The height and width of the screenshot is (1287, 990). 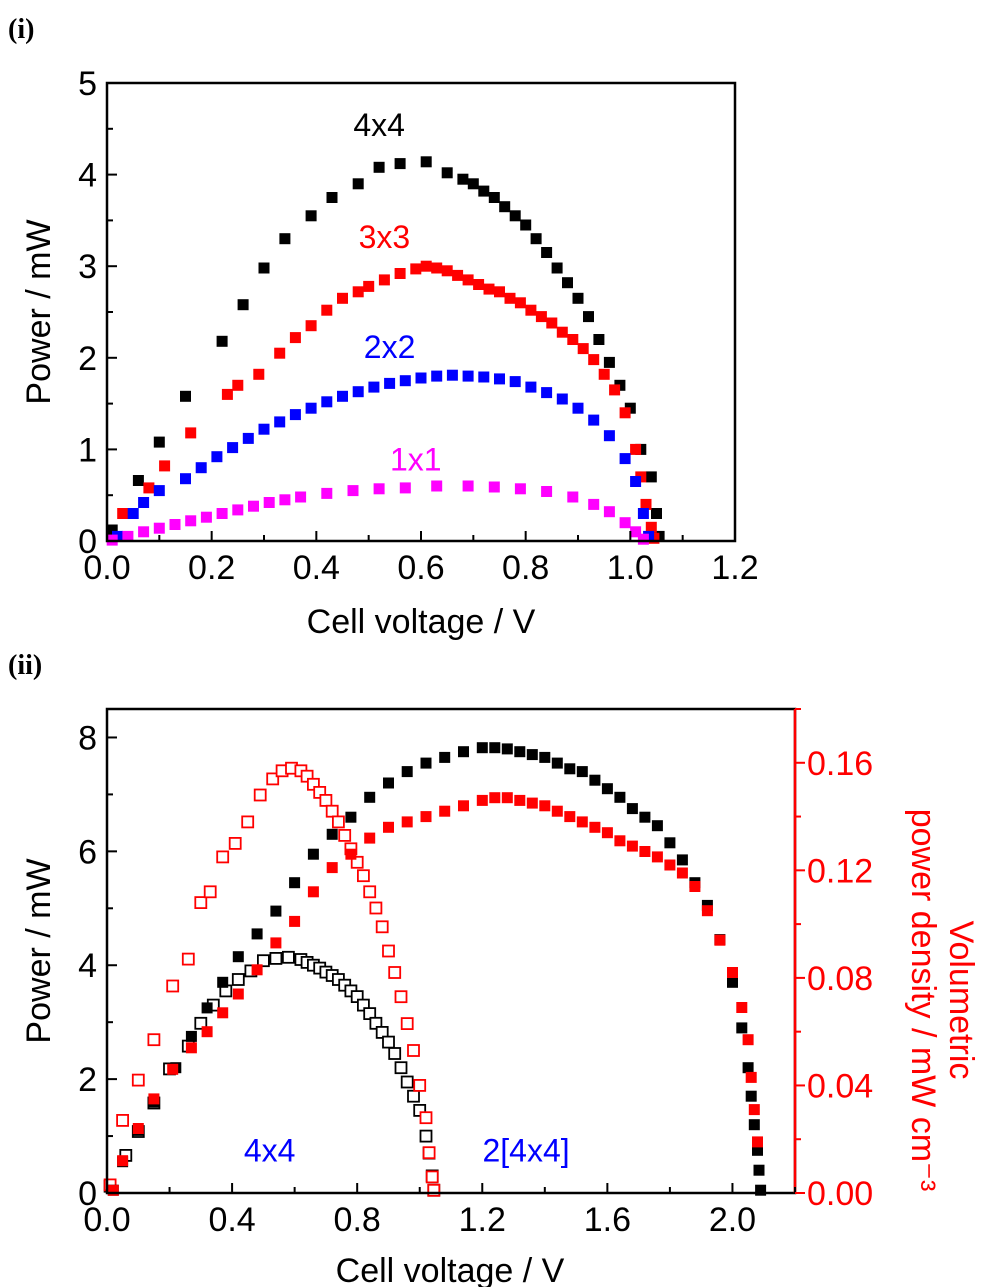 What do you see at coordinates (525, 568) in the screenshot?
I see `panel-i-x-tick-label: 0.8` at bounding box center [525, 568].